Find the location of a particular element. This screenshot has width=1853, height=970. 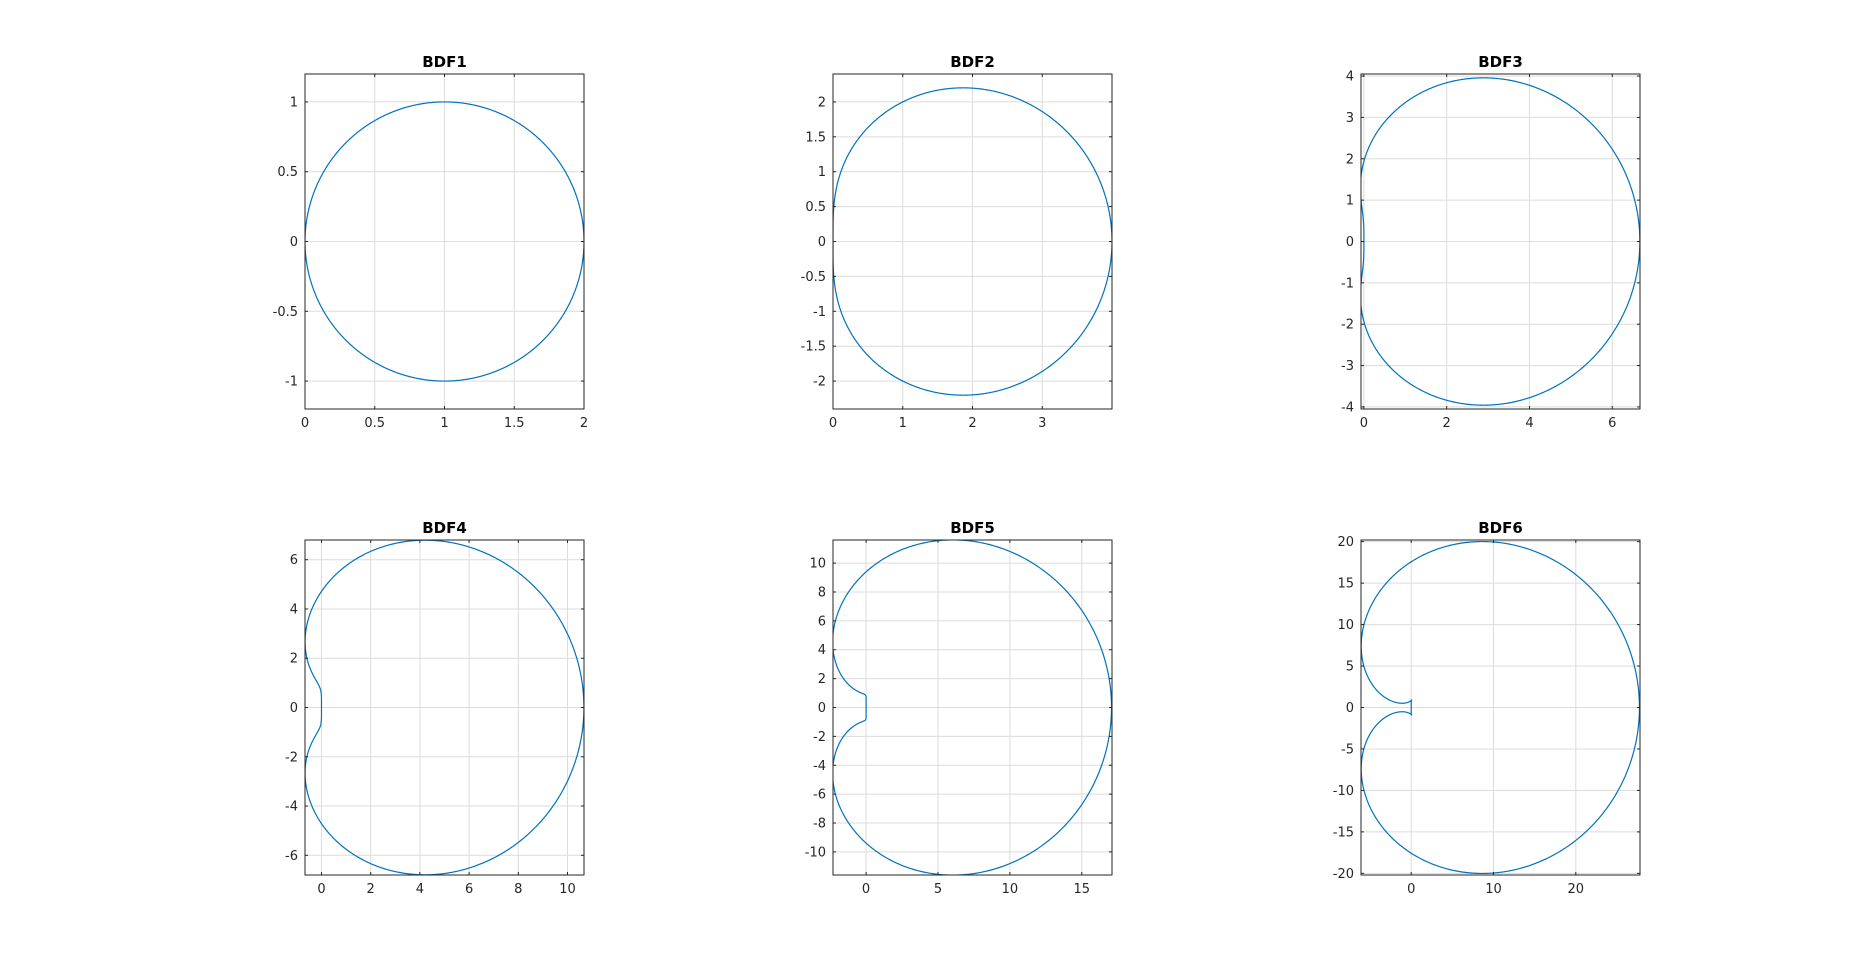

y-tick-label: -8 is located at coordinates (819, 824).